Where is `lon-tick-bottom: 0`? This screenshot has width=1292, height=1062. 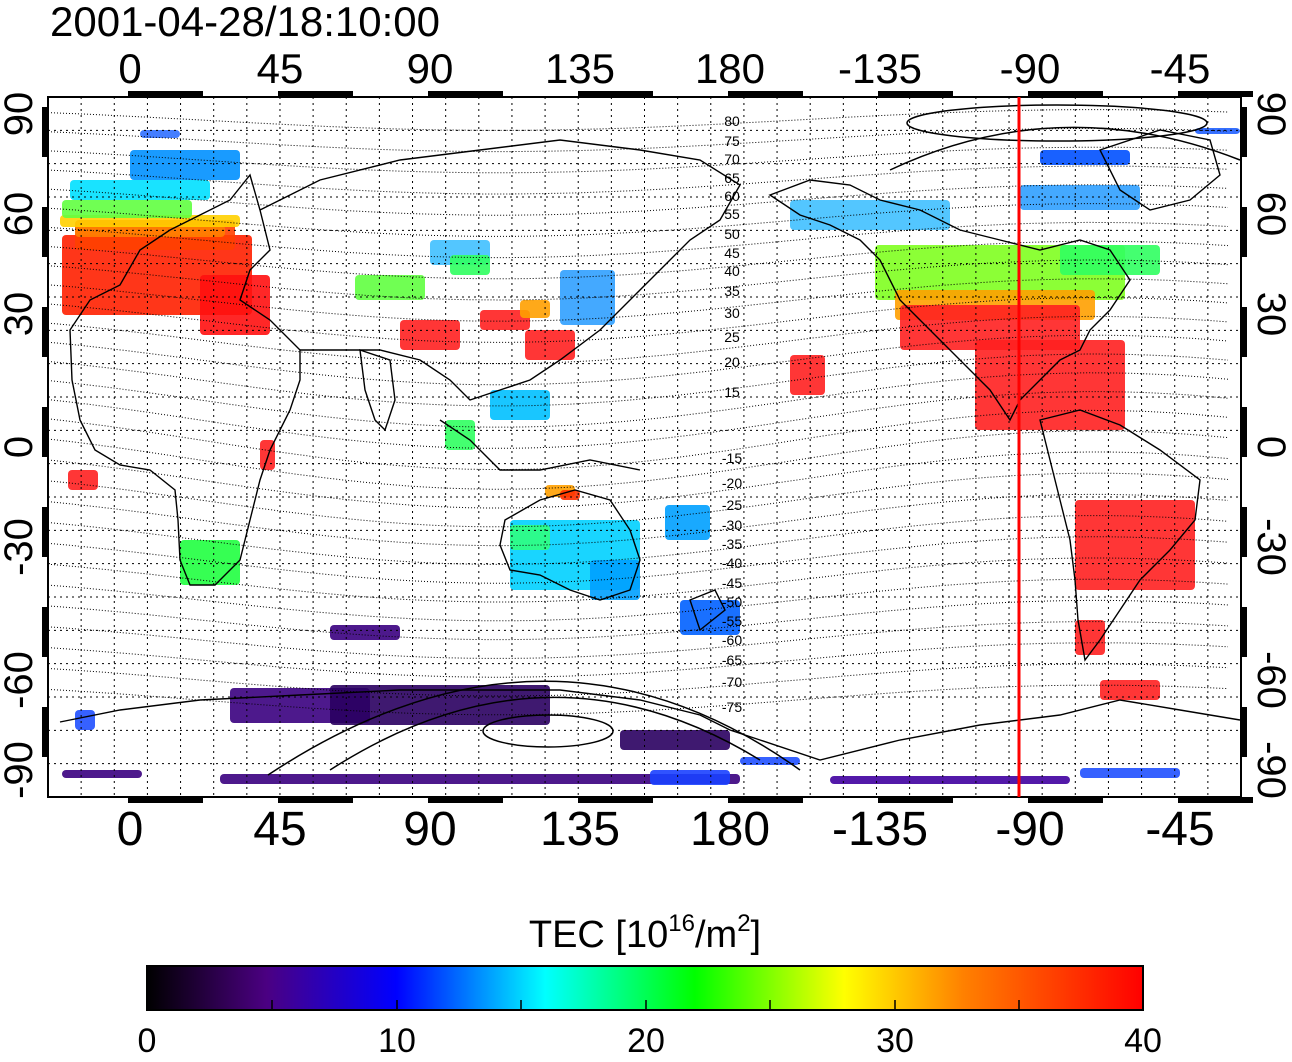
lon-tick-bottom: 0 is located at coordinates (130, 829).